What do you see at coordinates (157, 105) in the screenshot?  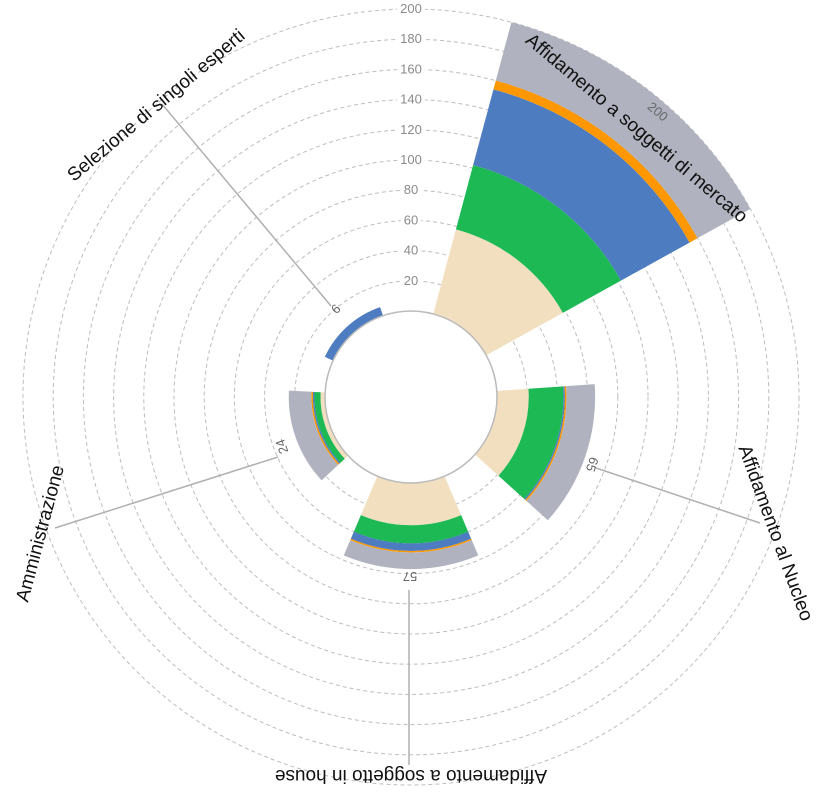 I see `category-label: Selezione di singoli esperti` at bounding box center [157, 105].